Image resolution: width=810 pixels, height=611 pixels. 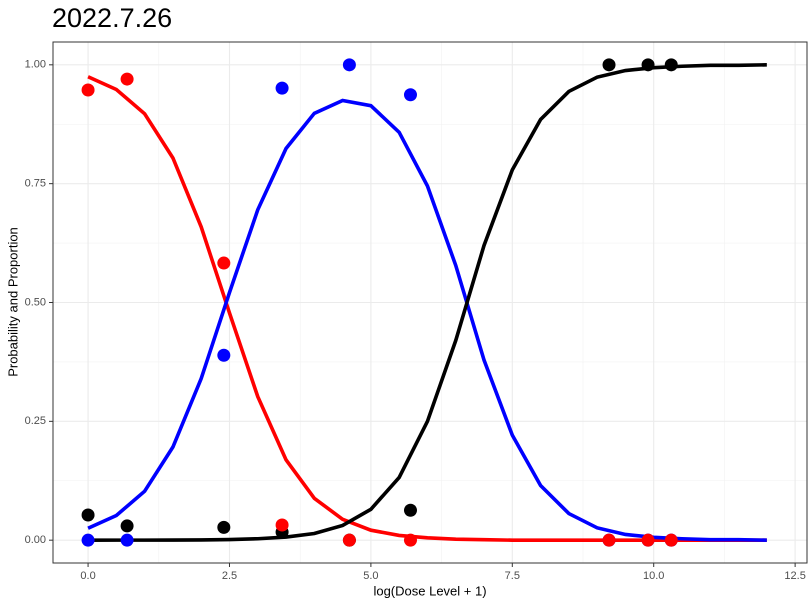 I want to click on y-tick-label: 0.25, so click(x=35, y=421).